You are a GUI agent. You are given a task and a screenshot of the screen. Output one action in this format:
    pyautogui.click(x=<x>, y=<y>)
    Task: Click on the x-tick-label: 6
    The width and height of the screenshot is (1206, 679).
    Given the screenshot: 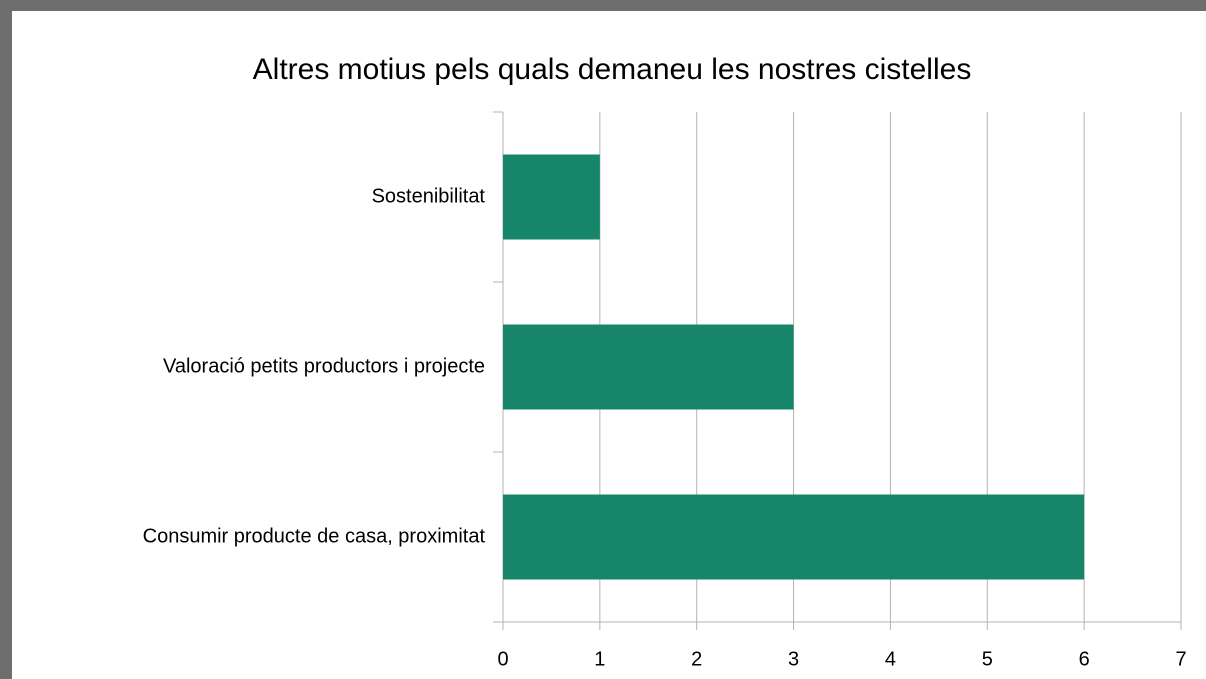 What is the action you would take?
    pyautogui.click(x=1084, y=659)
    